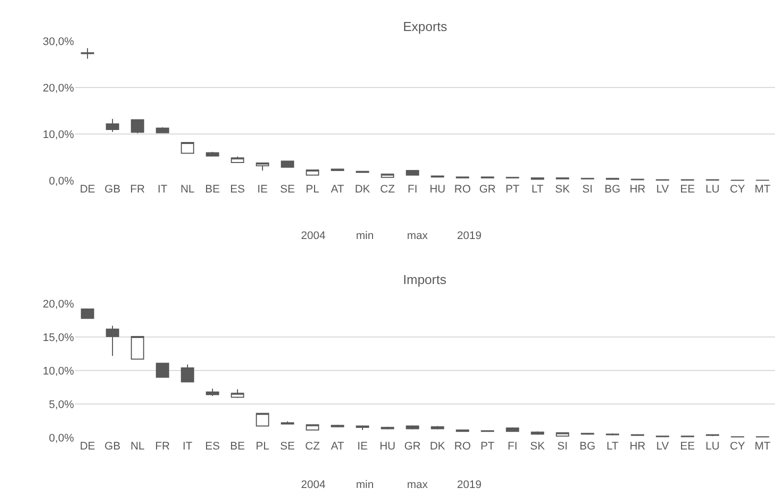  What do you see at coordinates (425, 26) in the screenshot?
I see `chart-title: Exports` at bounding box center [425, 26].